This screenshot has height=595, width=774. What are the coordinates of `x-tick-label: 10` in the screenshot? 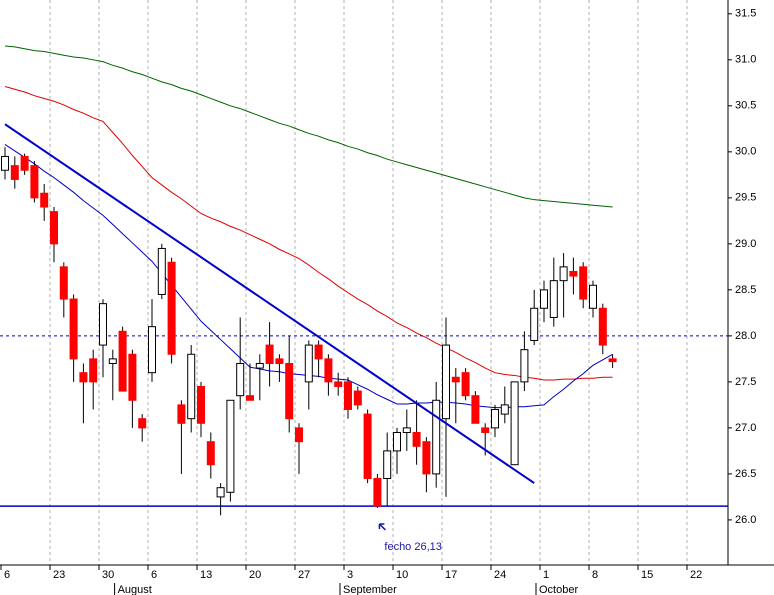 It's located at (402, 575).